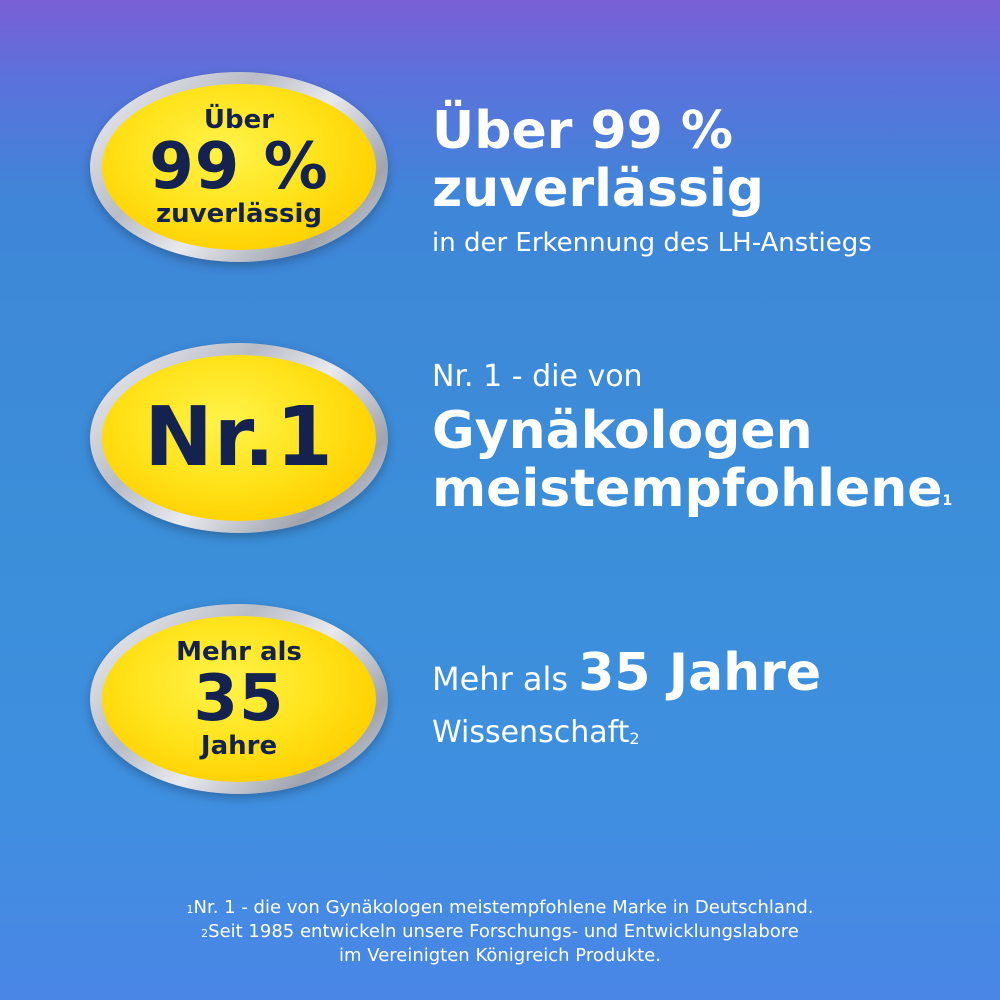 Image resolution: width=1000 pixels, height=1000 pixels. I want to click on years-claim: Mehr als 35 Jahre Wissenschaft2, so click(696, 698).